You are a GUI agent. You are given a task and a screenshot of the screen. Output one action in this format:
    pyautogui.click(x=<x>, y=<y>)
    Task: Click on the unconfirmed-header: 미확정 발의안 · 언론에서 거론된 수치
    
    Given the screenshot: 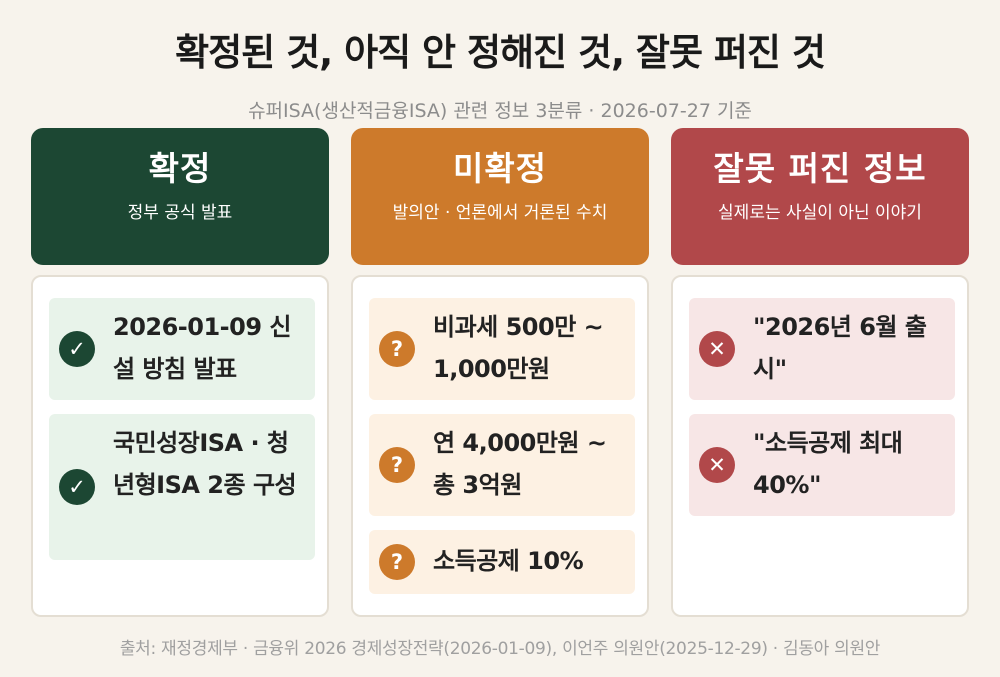 What is the action you would take?
    pyautogui.click(x=500, y=196)
    